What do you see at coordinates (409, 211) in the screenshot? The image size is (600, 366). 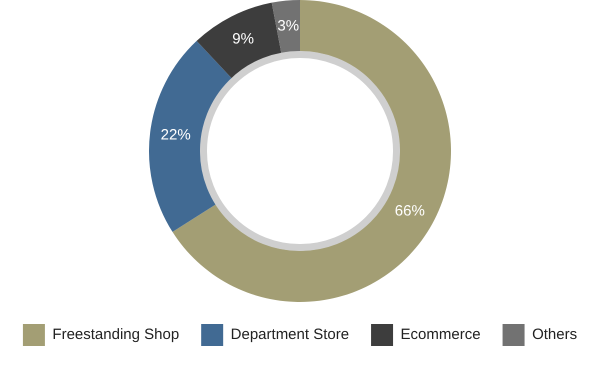 I see `data-label: 66%` at bounding box center [409, 211].